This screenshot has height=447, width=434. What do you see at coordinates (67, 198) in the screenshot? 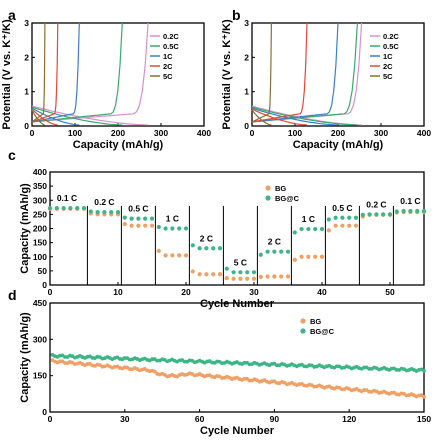
I see `rate-label: 0.1 C` at bounding box center [67, 198].